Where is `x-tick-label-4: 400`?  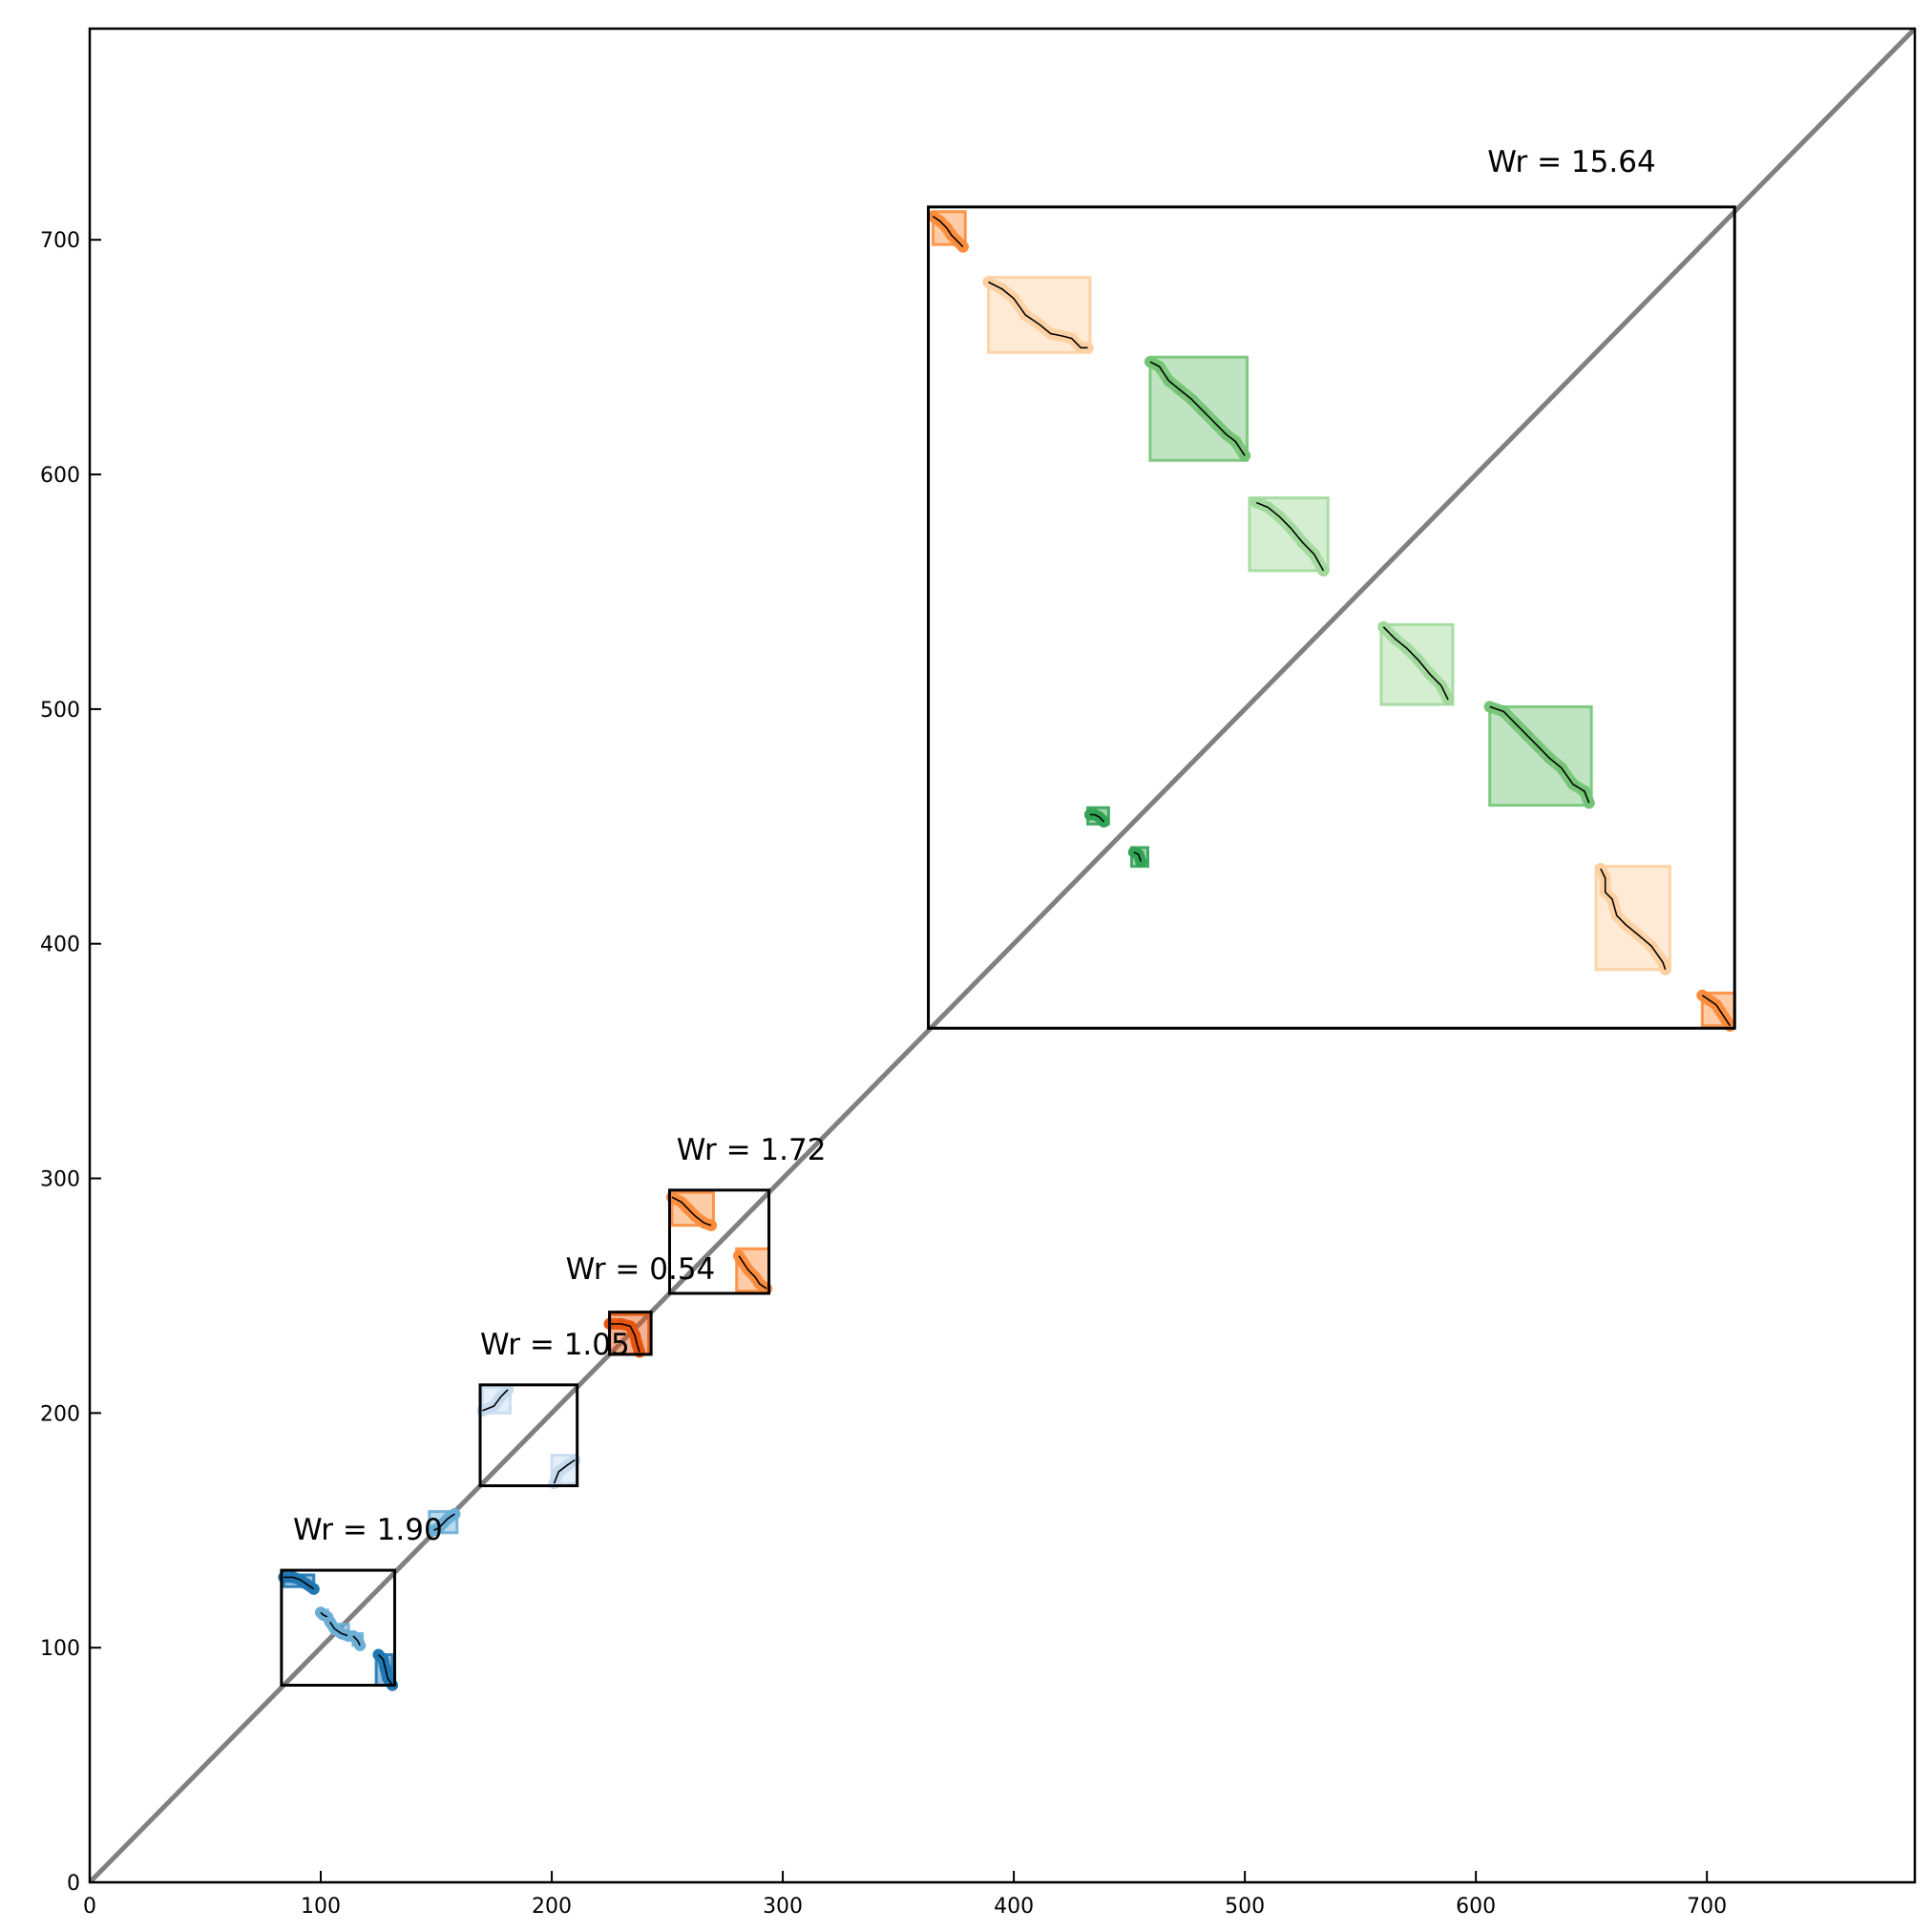 x-tick-label-4: 400 is located at coordinates (1014, 1907).